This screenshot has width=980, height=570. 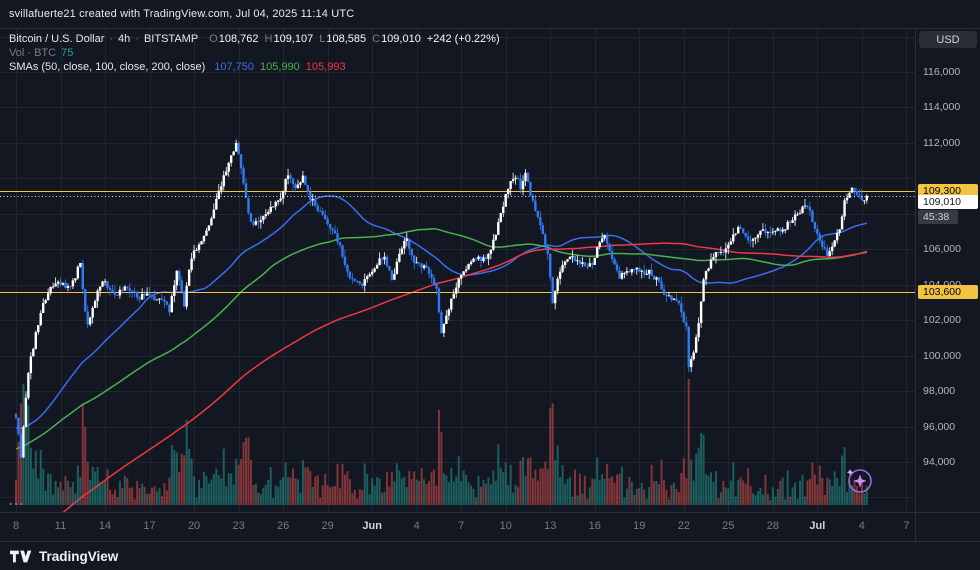 I want to click on open-value: 108,762, so click(x=238, y=39).